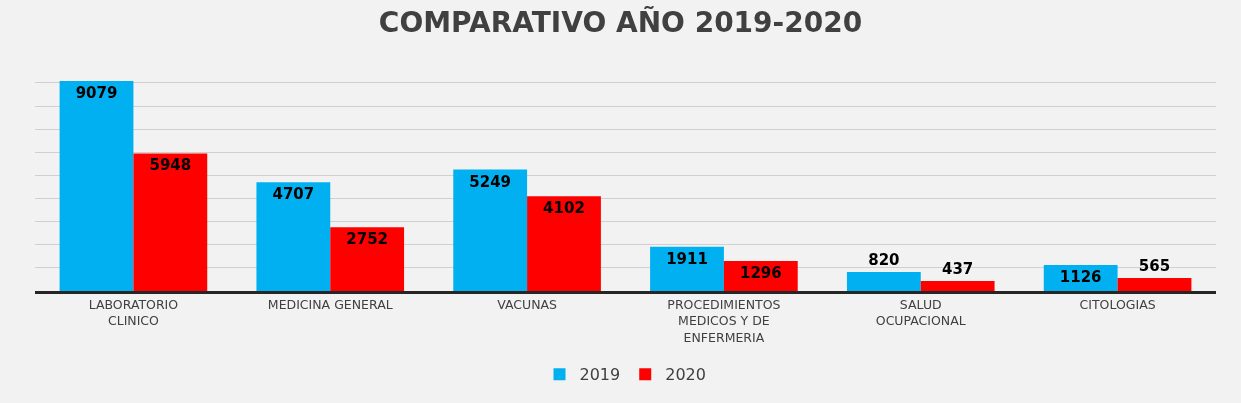 This screenshot has width=1241, height=403. Describe the element at coordinates (170, 165) in the screenshot. I see `data-label: 5948` at that location.